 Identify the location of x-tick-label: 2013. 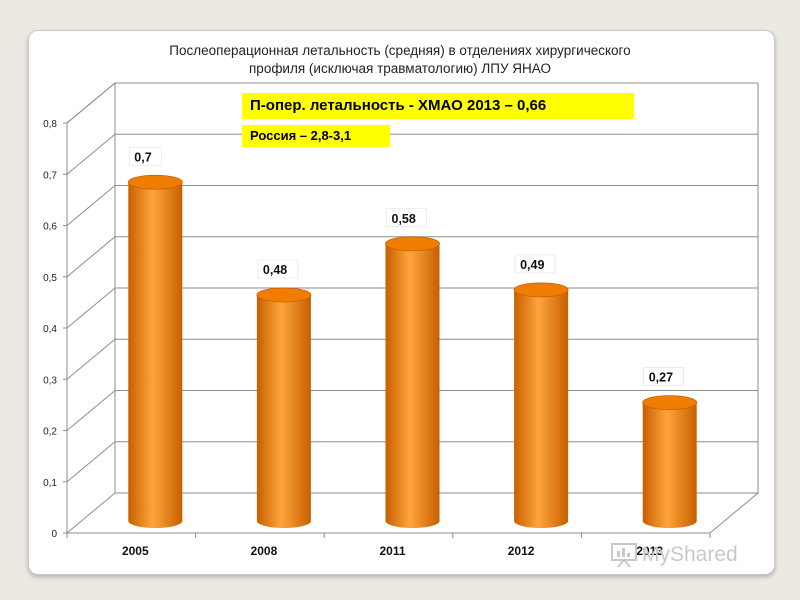
(649, 551).